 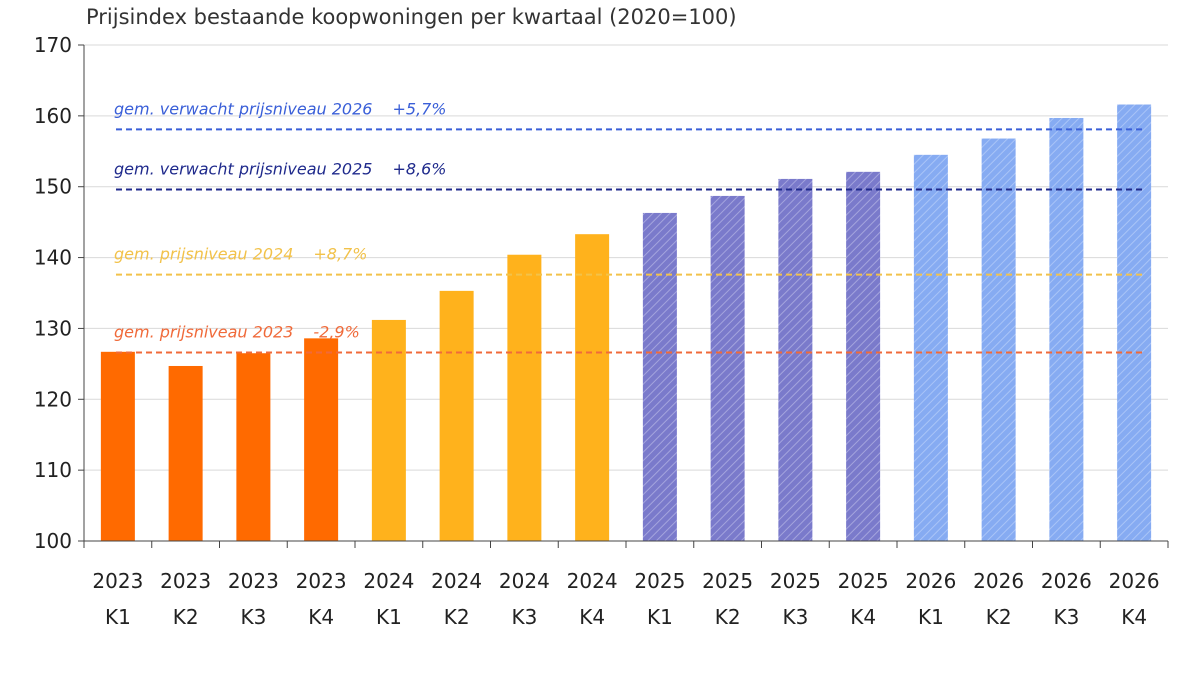 What do you see at coordinates (930, 348) in the screenshot?
I see `bar-2026-k1` at bounding box center [930, 348].